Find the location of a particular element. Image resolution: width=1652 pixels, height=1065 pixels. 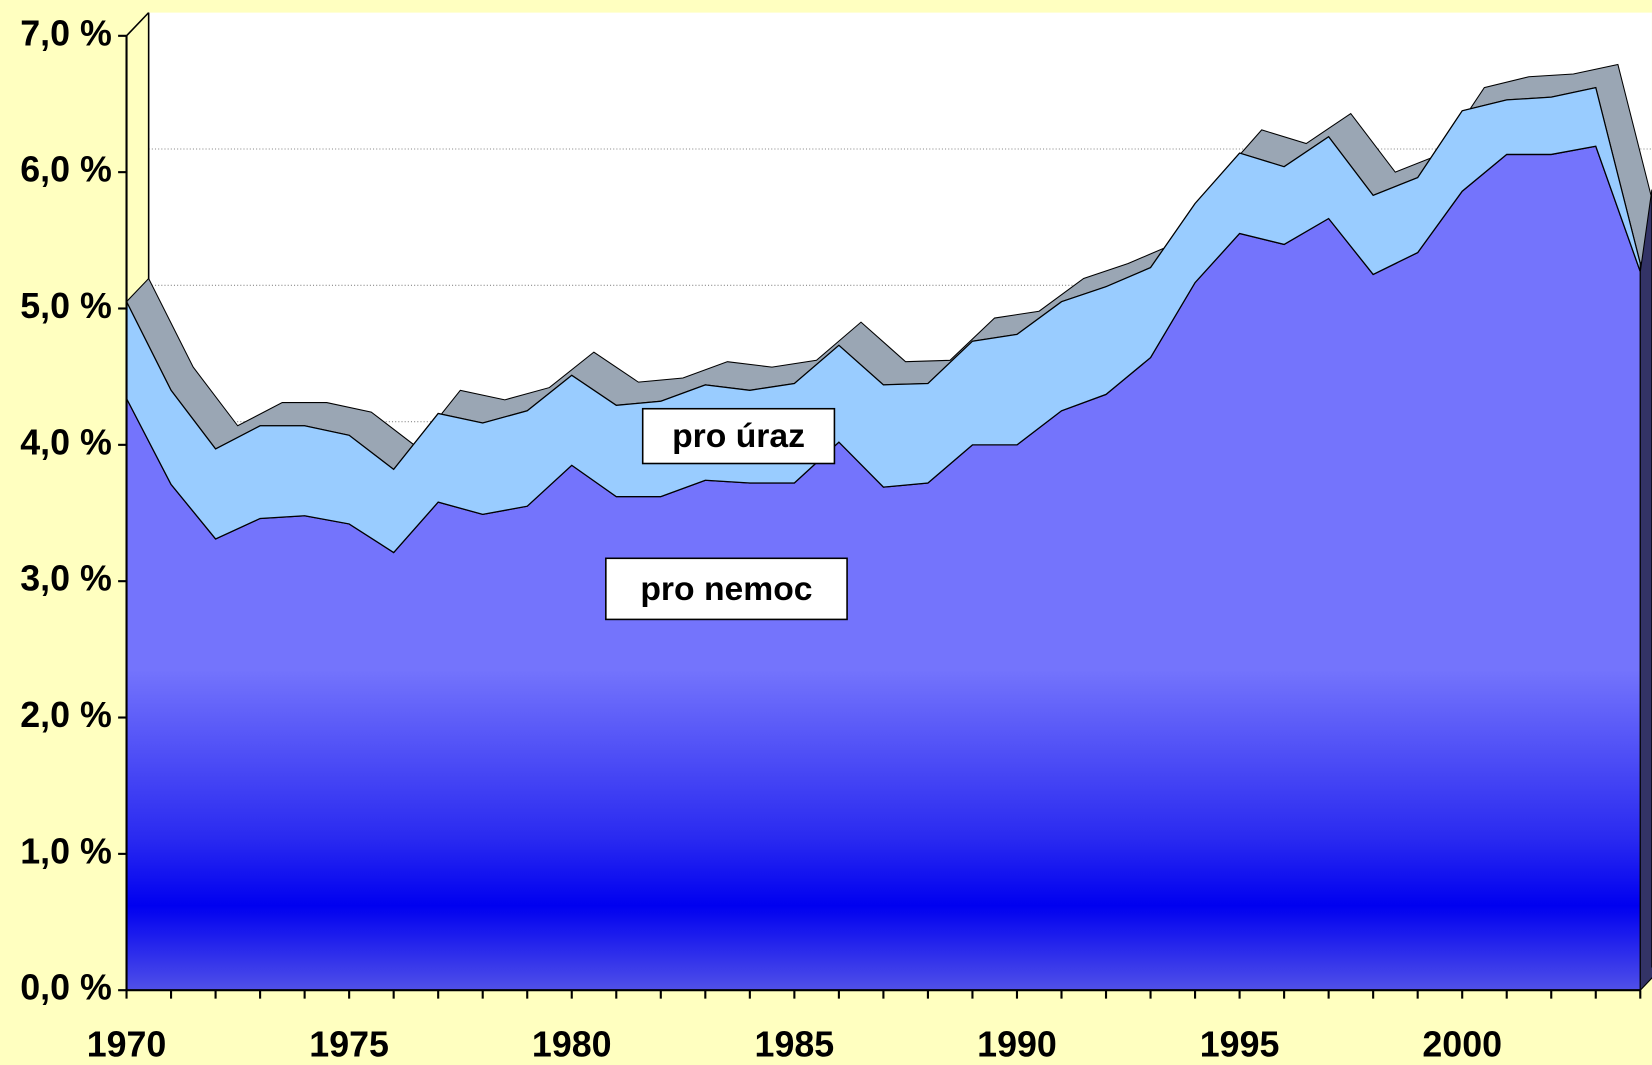

y-tick-label: 0,0 % is located at coordinates (66, 988).